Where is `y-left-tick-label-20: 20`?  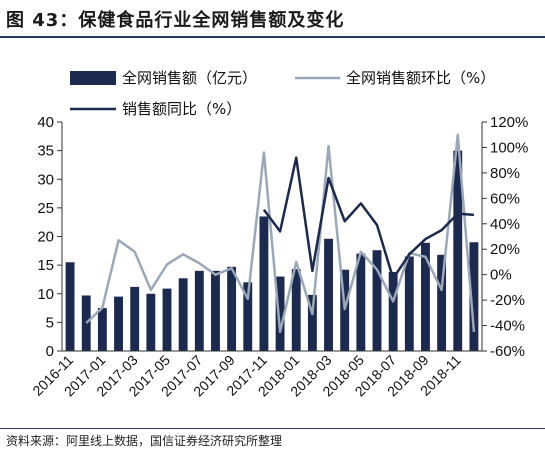 y-left-tick-label-20: 20 is located at coordinates (45, 237).